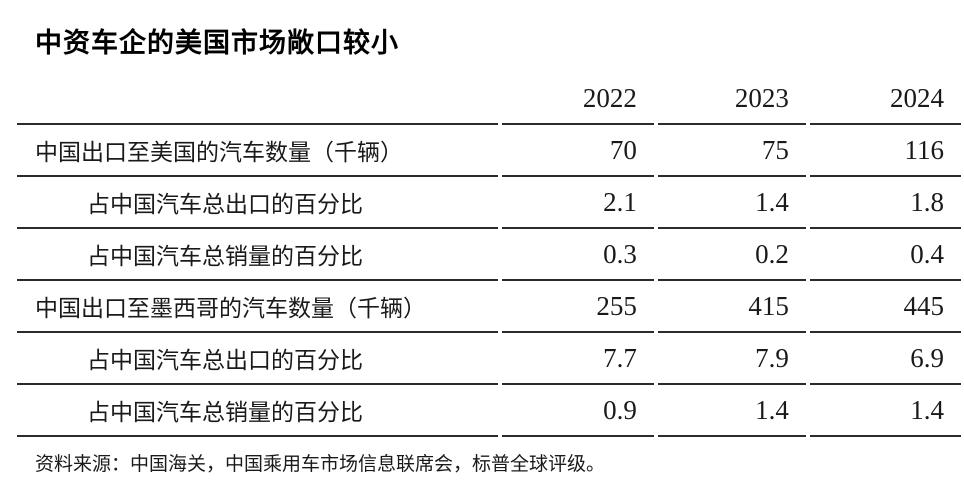 This screenshot has height=483, width=964. What do you see at coordinates (577, 359) in the screenshot?
I see `cell-value: 7.7` at bounding box center [577, 359].